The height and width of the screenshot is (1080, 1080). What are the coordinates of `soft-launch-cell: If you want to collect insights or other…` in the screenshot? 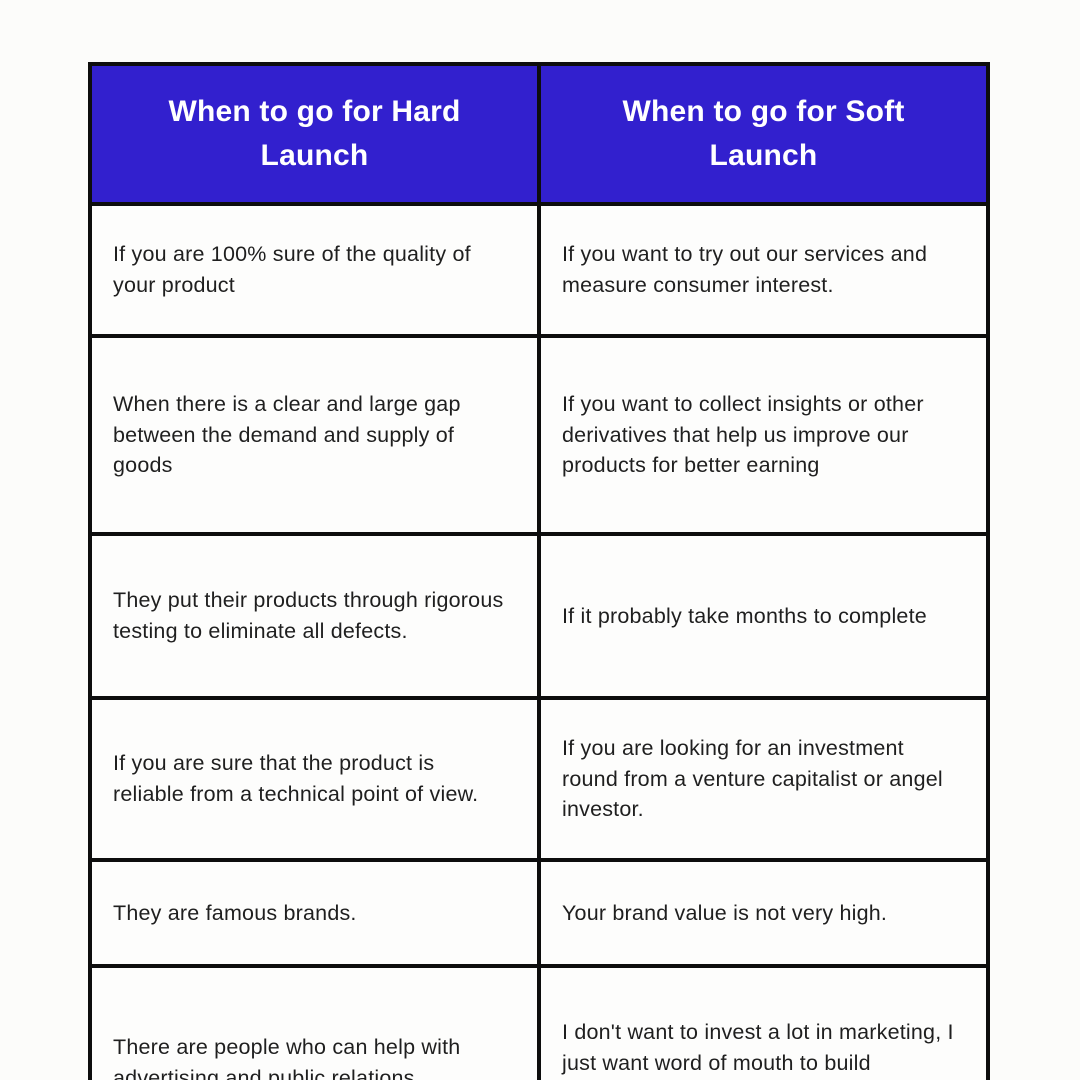 It's located at (763, 435).